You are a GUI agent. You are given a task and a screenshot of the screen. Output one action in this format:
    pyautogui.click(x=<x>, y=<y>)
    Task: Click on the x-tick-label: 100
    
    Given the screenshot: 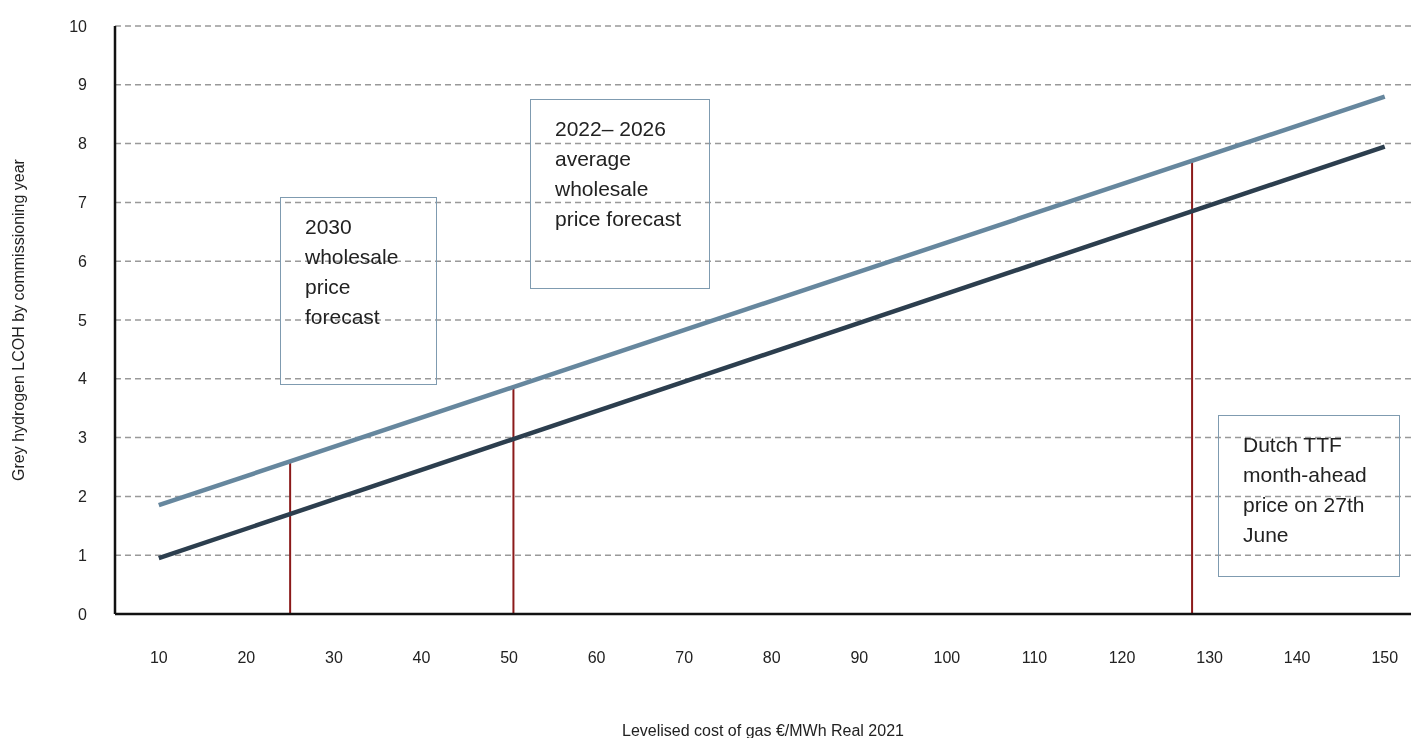 What is the action you would take?
    pyautogui.click(x=947, y=658)
    